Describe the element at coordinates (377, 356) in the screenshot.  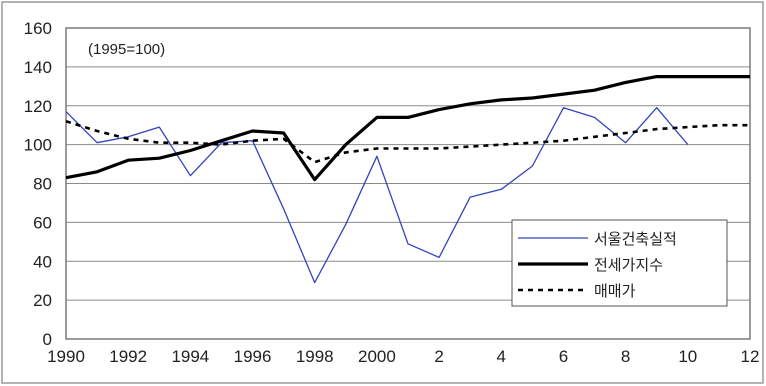
I see `x-tick-label-5: 2000` at that location.